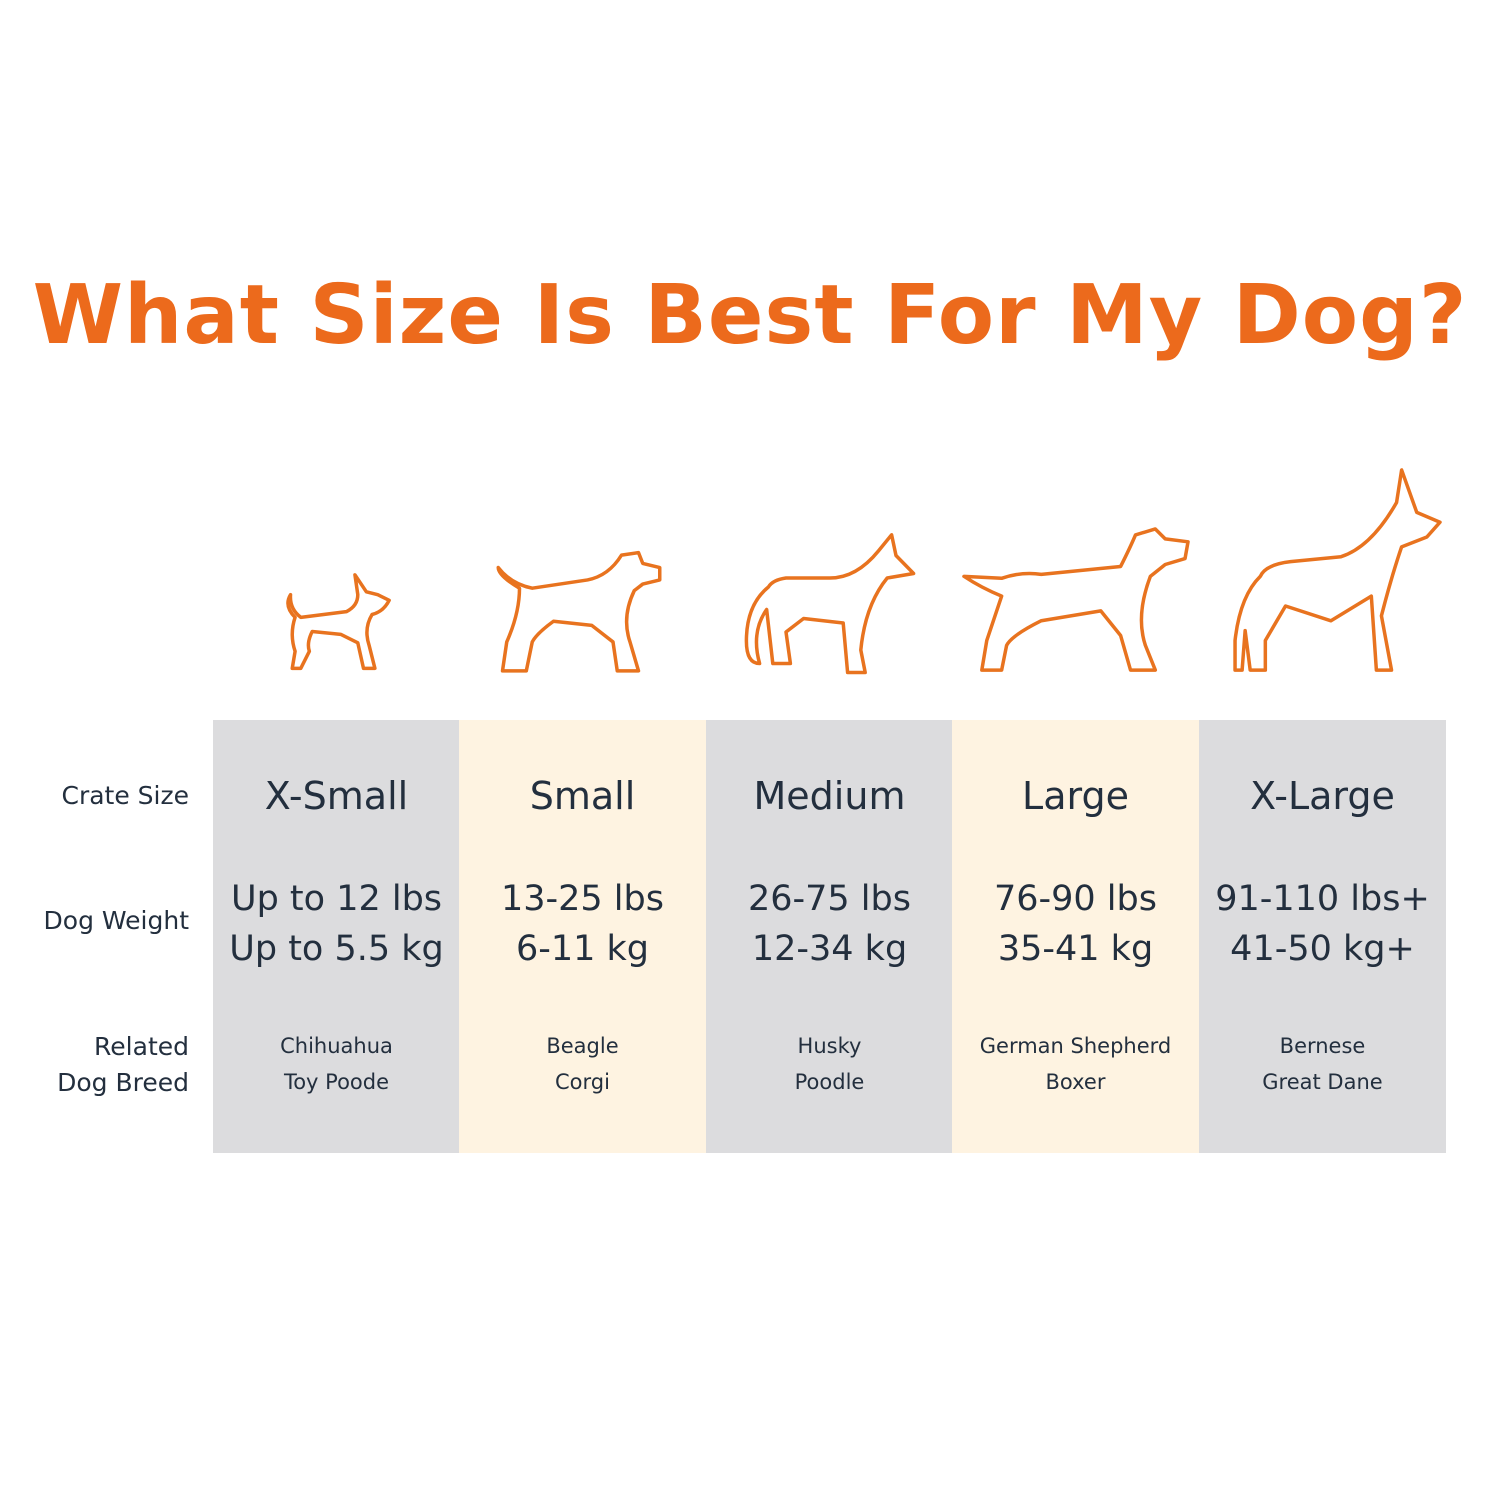 The width and height of the screenshot is (1500, 1500). I want to click on crate-size: X-Large, so click(1322, 796).